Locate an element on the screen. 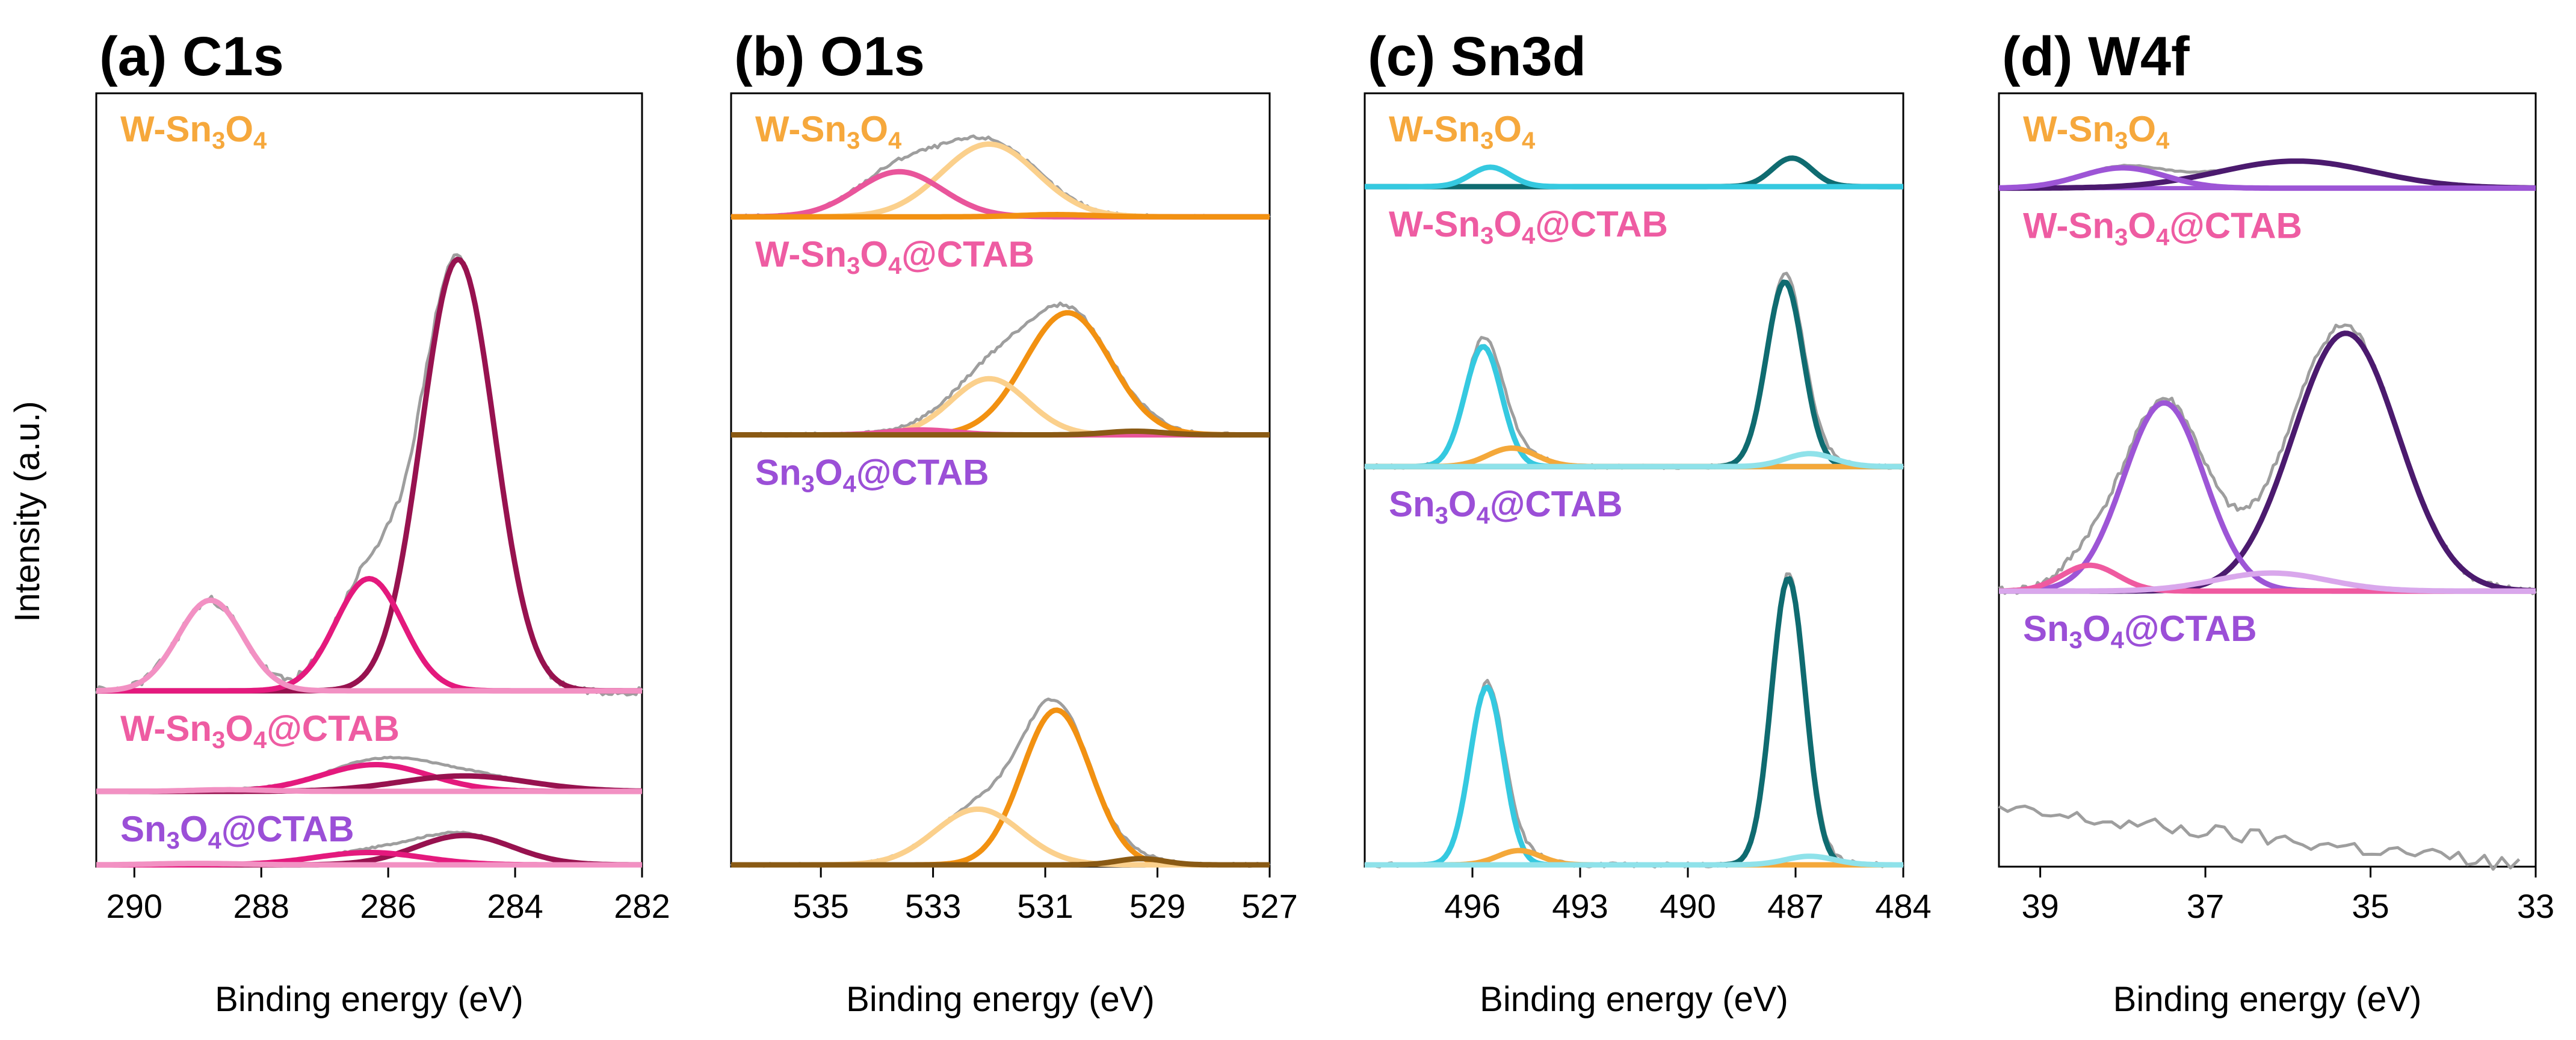 This screenshot has height=1040, width=2576. x-tick-label: 288 is located at coordinates (261, 906).